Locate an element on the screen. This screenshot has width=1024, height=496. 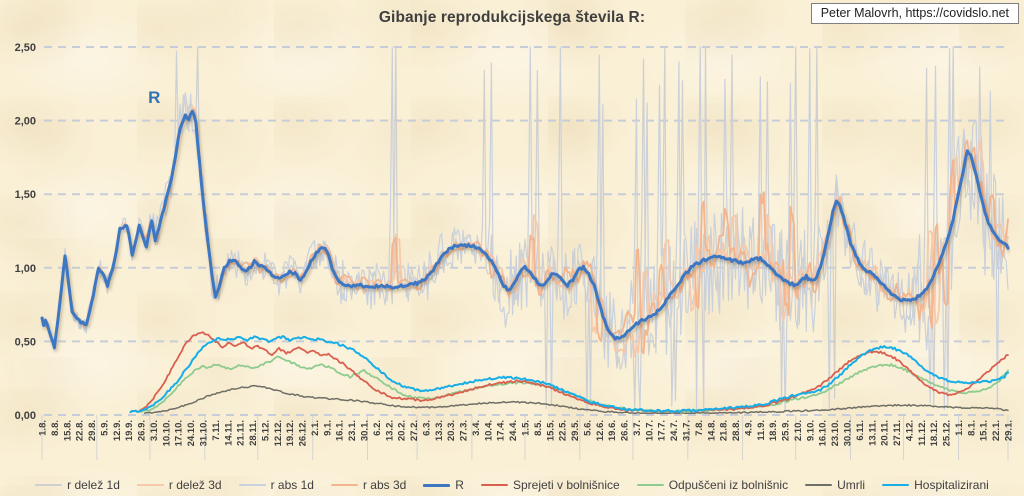
y-axis-tick-label: 1,00 is located at coordinates (25, 269).